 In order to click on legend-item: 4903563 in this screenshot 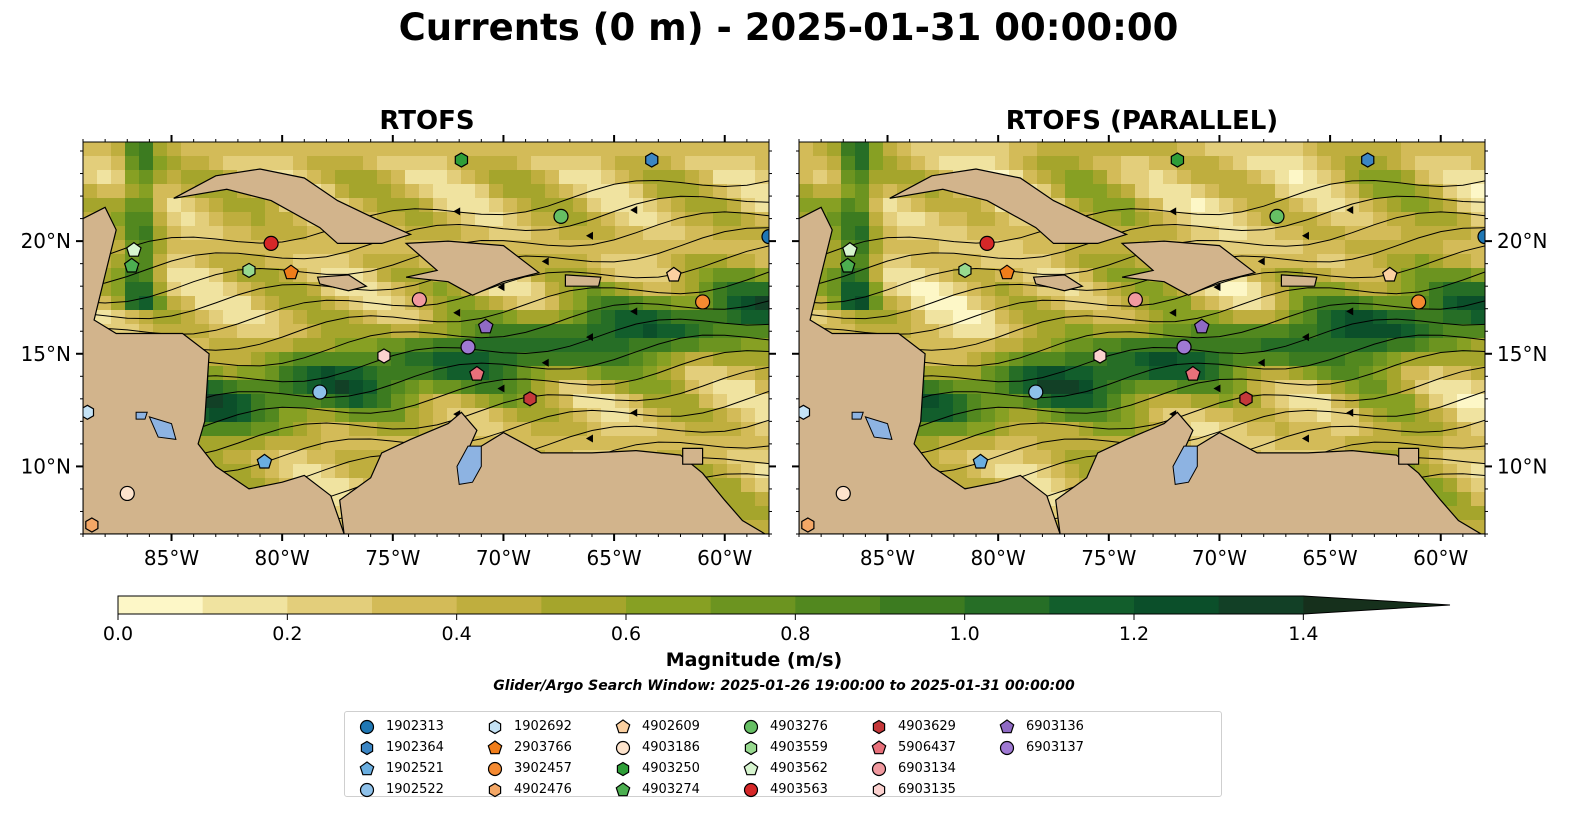, I will do `click(785, 789)`.